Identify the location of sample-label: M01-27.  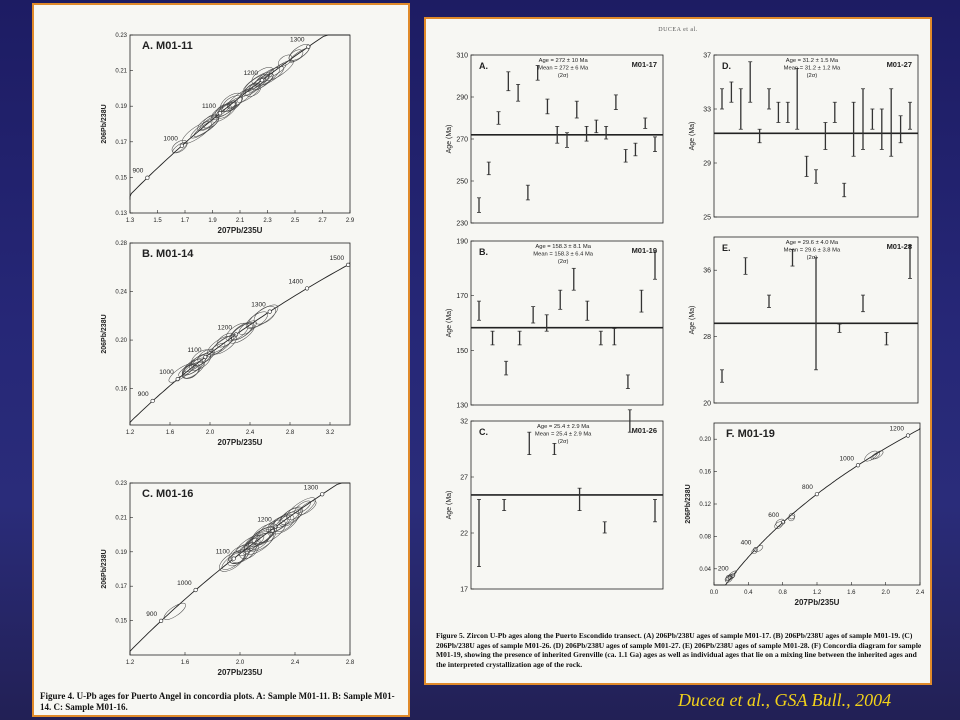
(899, 64).